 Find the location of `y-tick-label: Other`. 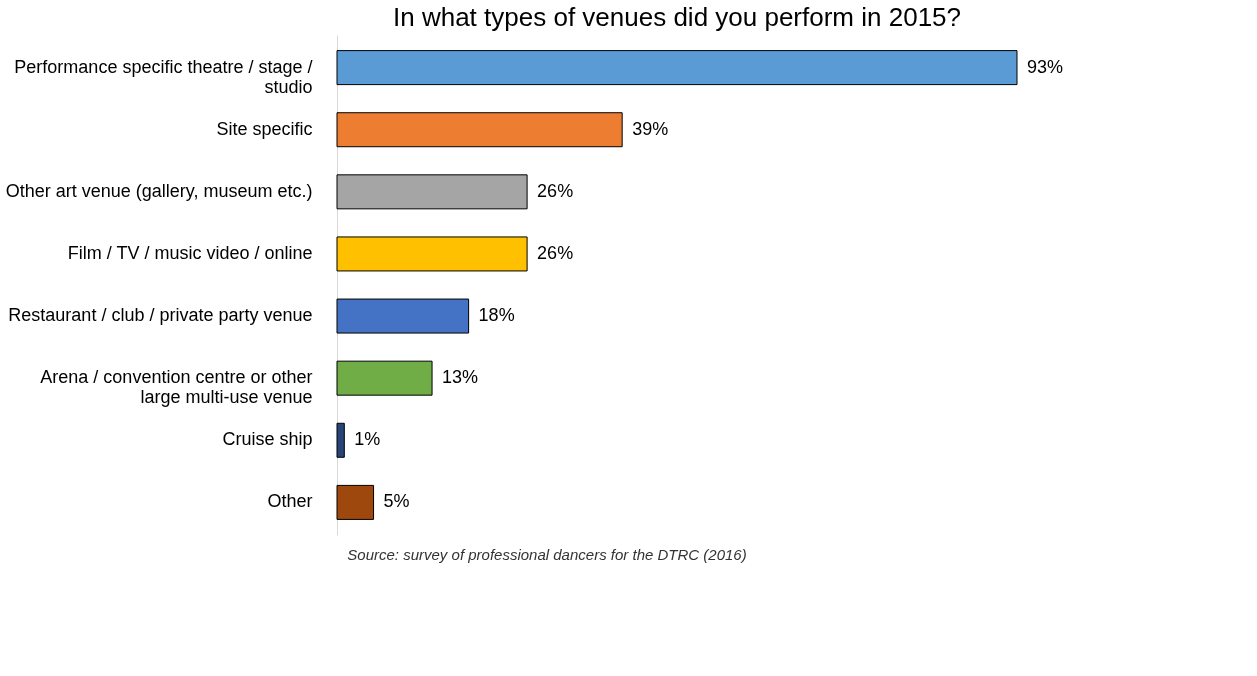

y-tick-label: Other is located at coordinates (290, 501).